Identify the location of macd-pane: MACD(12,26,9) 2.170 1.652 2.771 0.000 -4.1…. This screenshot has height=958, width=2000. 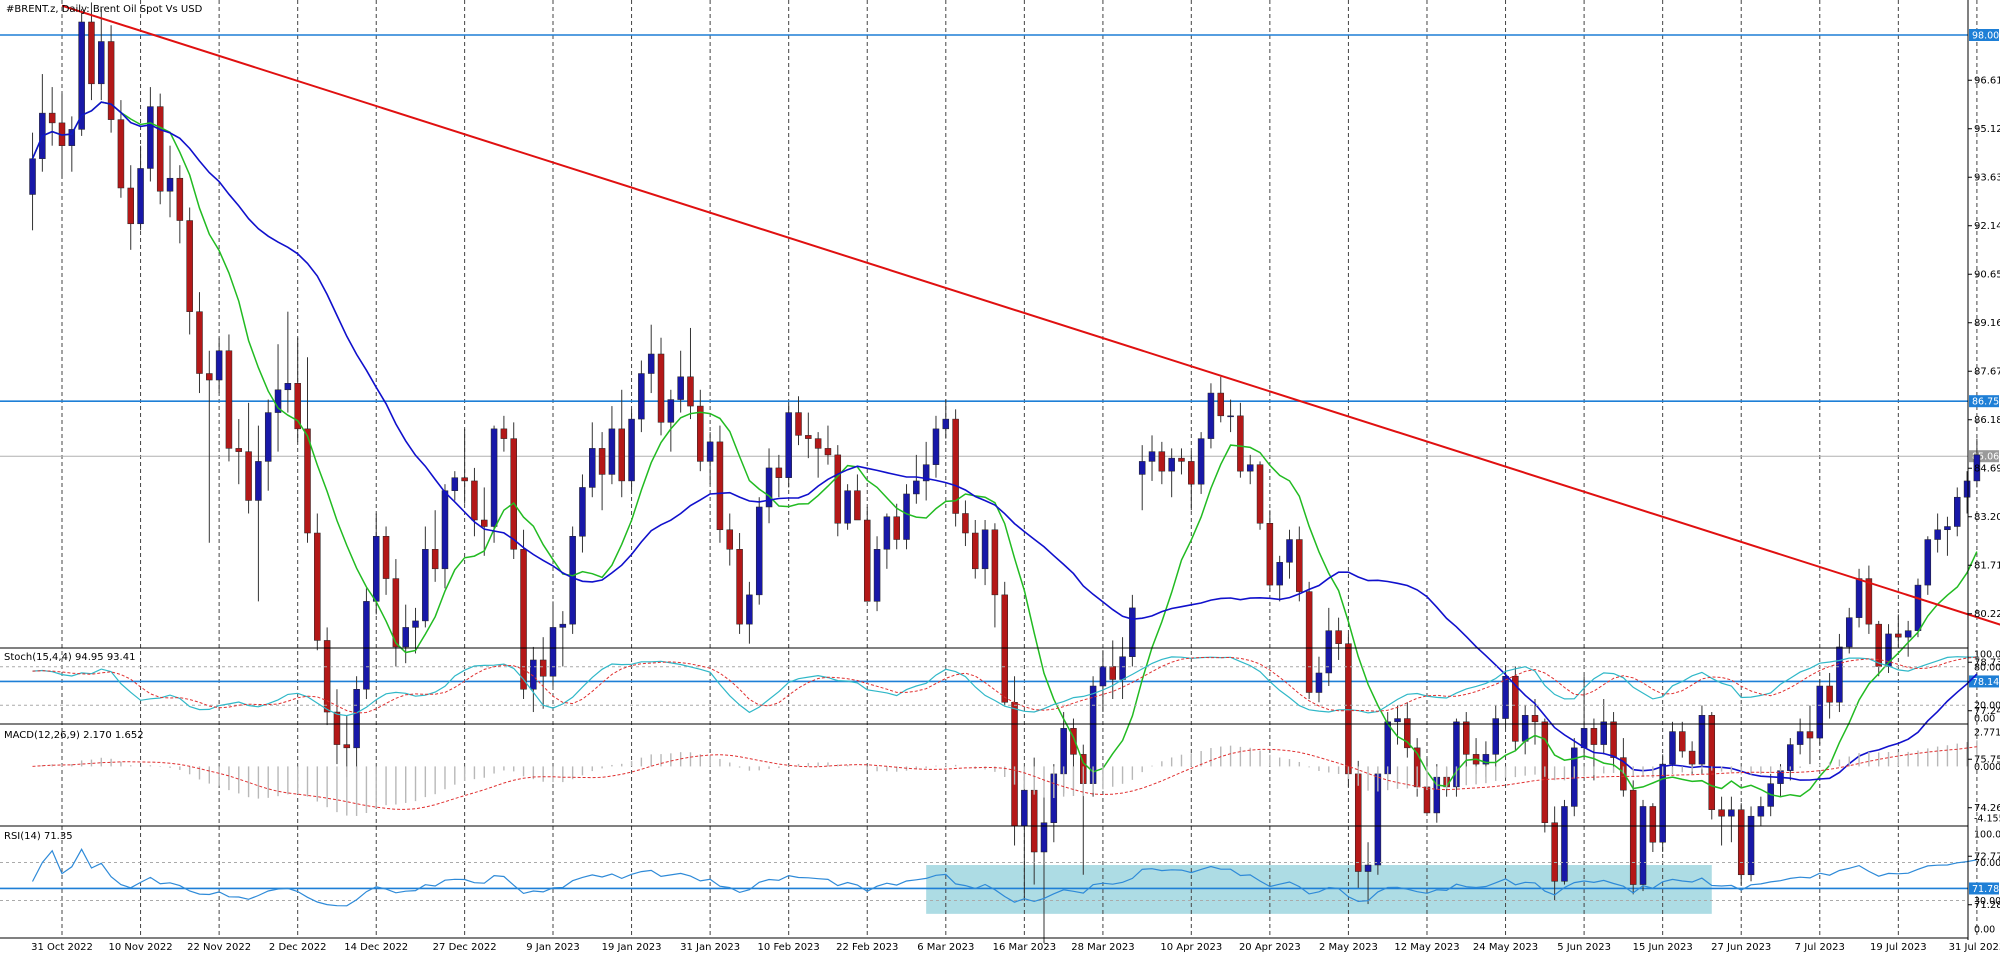
(1002, 776).